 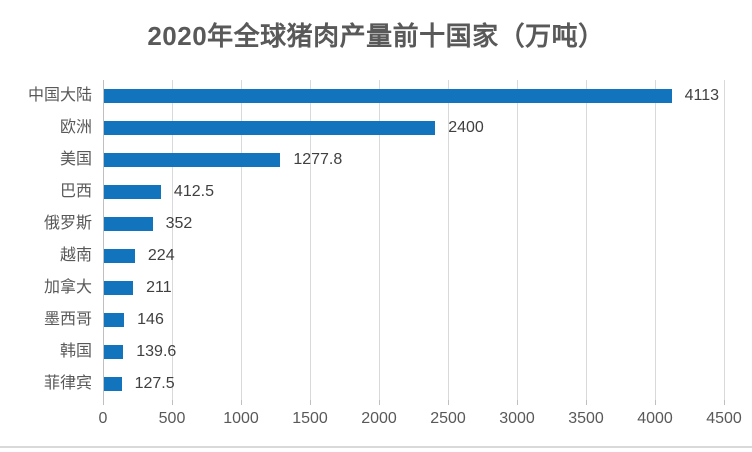 I want to click on value-label: 2400, so click(x=466, y=127).